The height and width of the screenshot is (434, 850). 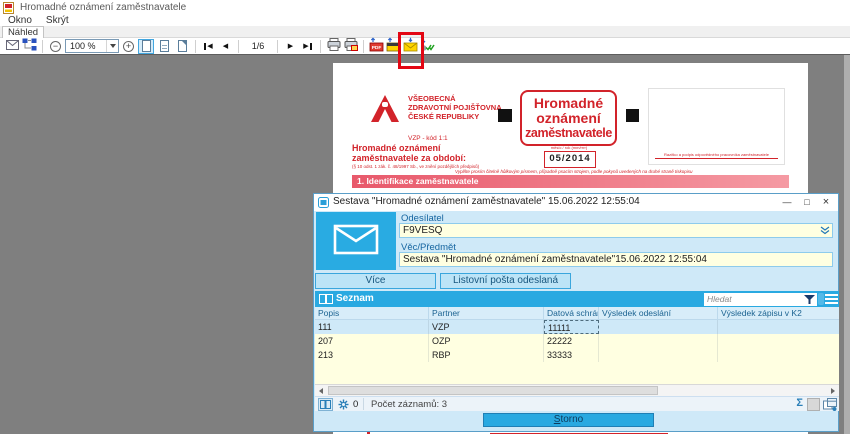 What do you see at coordinates (128, 46) in the screenshot?
I see `zoom-in-button: +` at bounding box center [128, 46].